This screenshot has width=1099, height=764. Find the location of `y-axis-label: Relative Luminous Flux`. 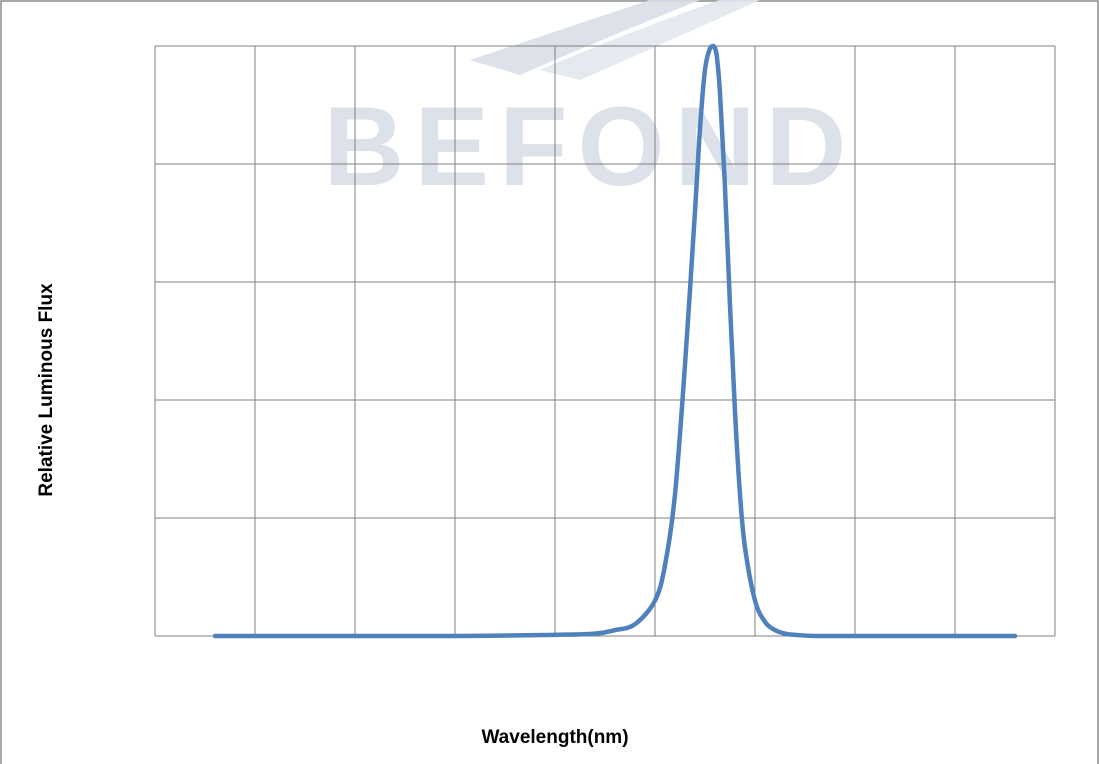

y-axis-label: Relative Luminous Flux is located at coordinates (46, 390).